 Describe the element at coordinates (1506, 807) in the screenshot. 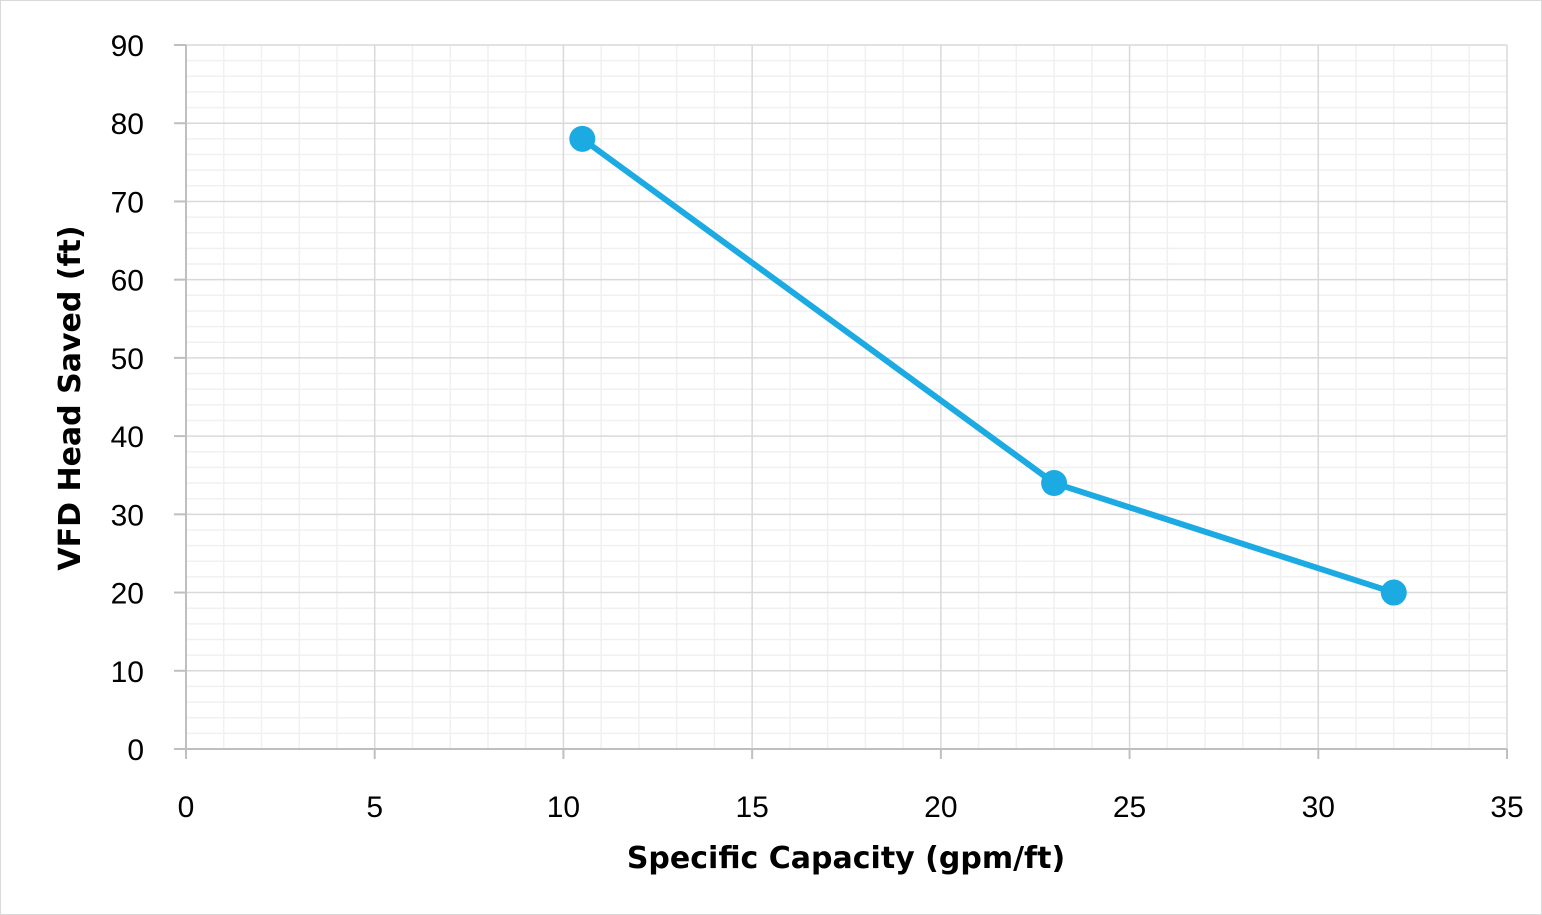

I see `x-tick-label: 35` at that location.